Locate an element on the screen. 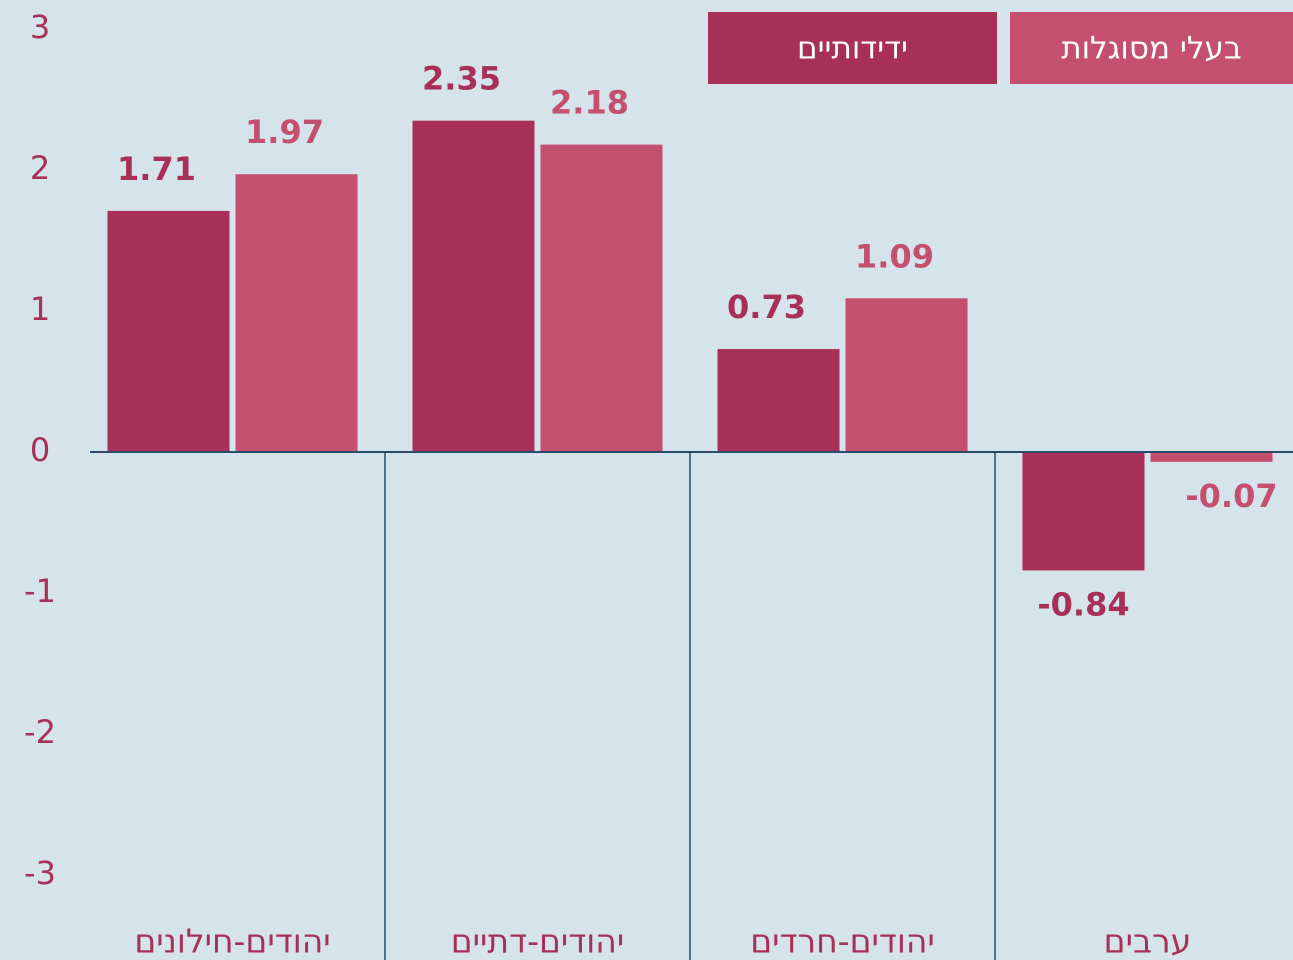 The image size is (1293, 960). legend-label: בעלי מסוגלות is located at coordinates (1151, 49).